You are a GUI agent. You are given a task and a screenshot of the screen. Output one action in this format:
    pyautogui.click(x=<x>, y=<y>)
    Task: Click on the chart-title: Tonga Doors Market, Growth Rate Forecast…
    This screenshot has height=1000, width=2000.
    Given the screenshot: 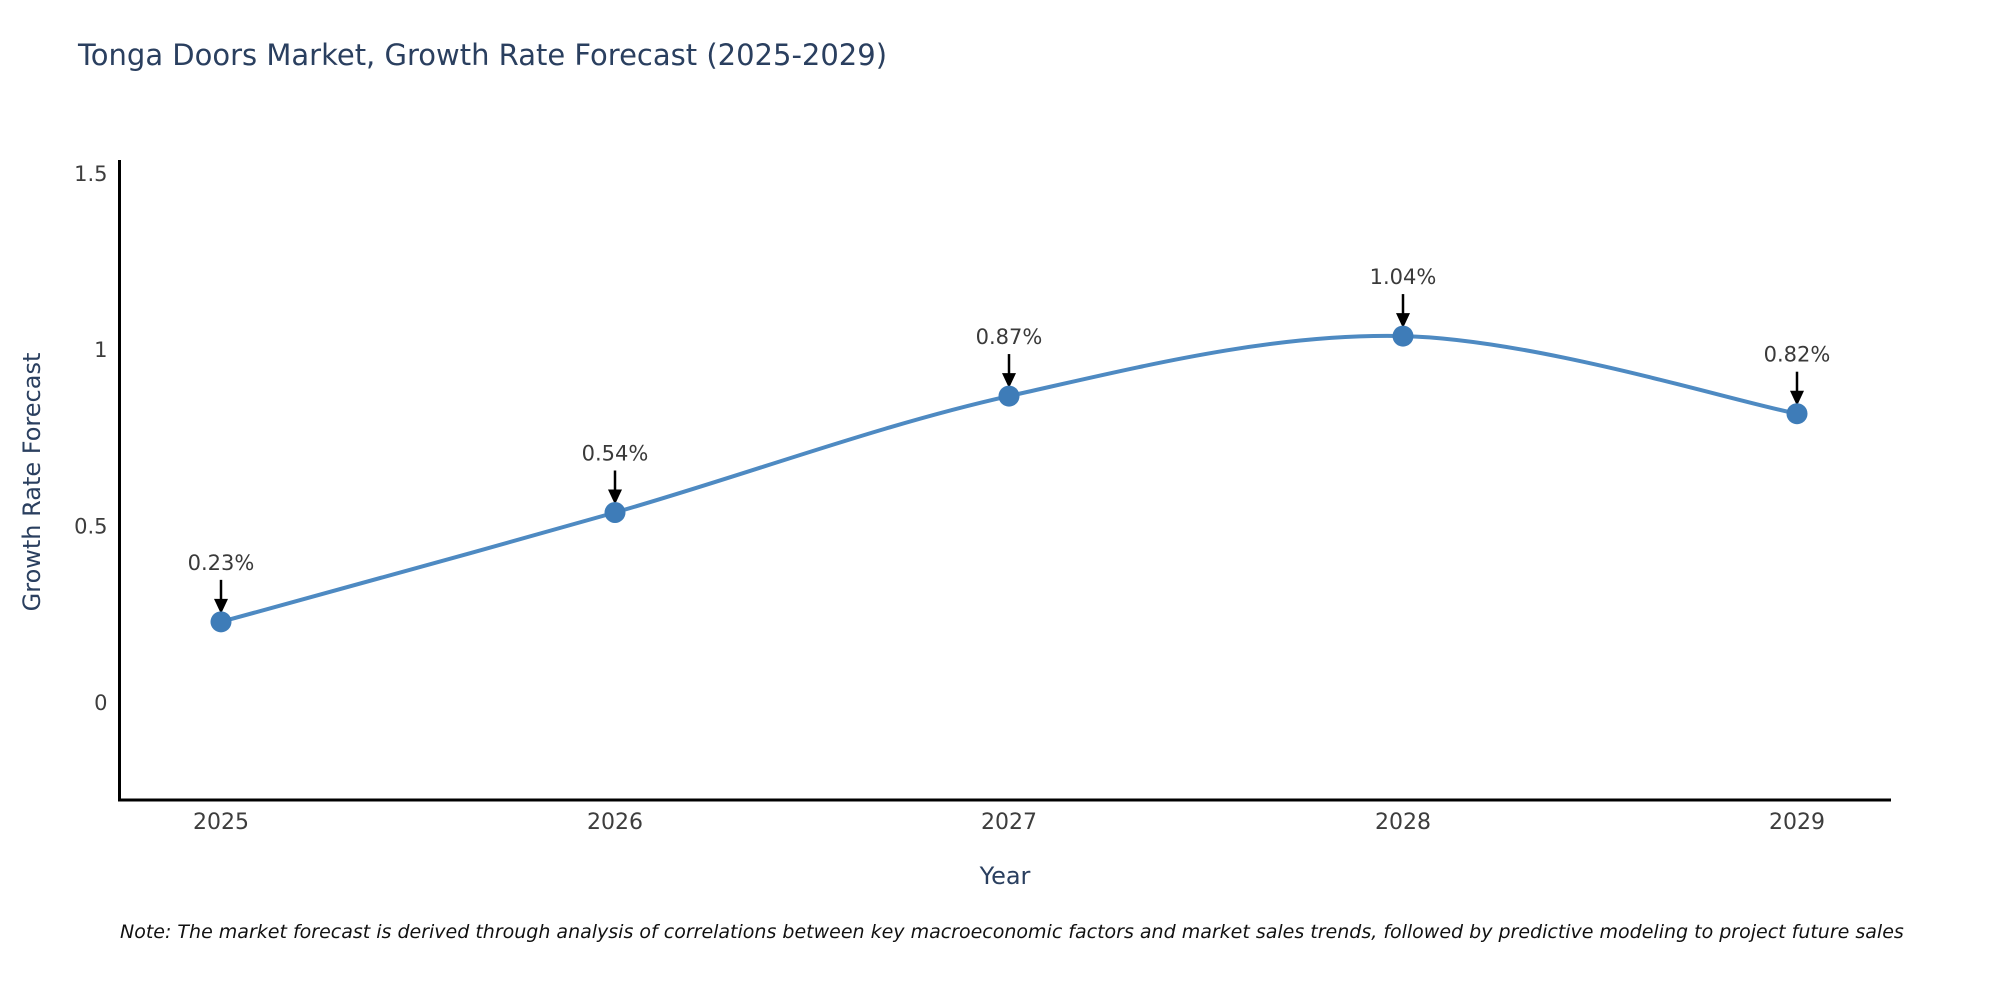 What is the action you would take?
    pyautogui.click(x=483, y=55)
    